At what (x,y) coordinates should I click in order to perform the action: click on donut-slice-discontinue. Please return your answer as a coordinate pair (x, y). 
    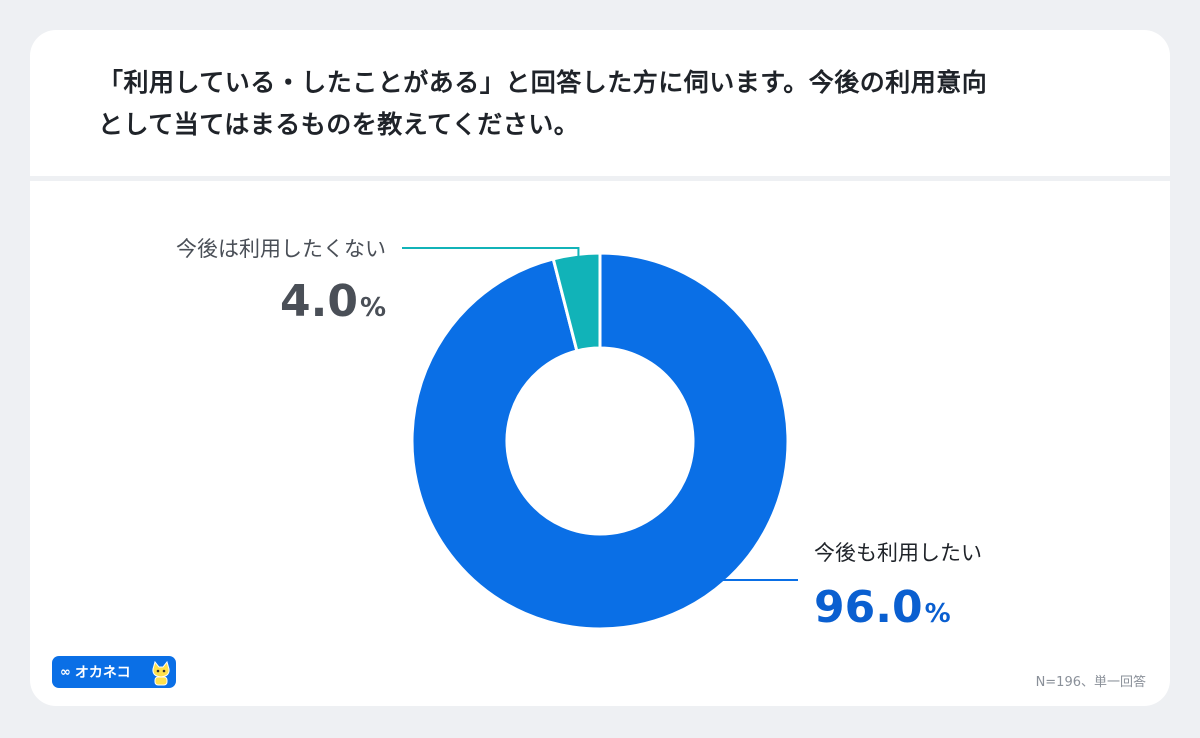
    Looking at the image, I should click on (576, 302).